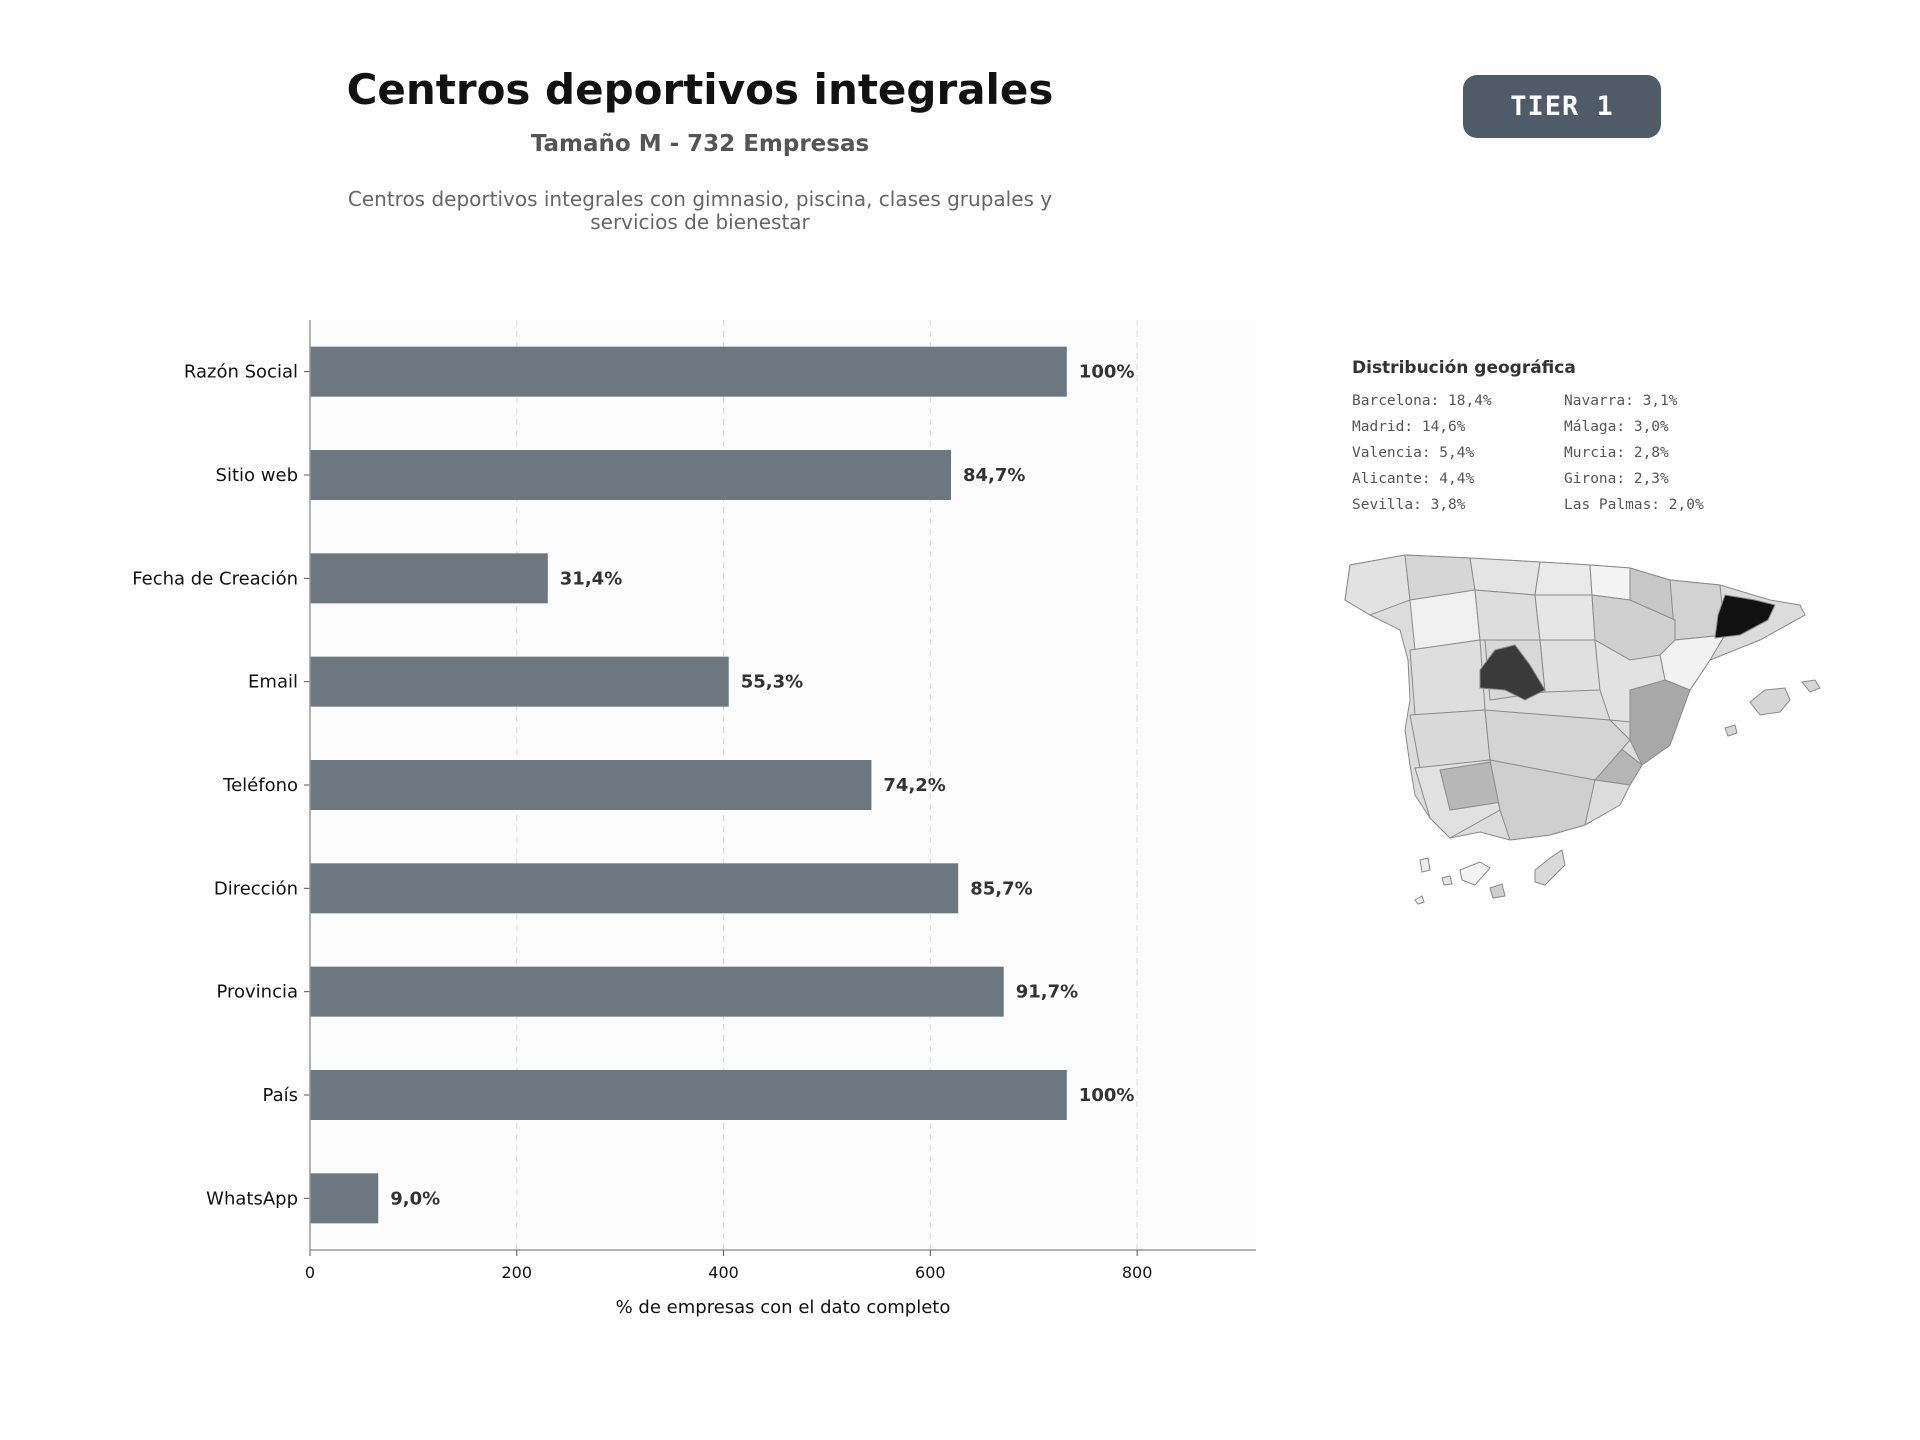  I want to click on geo-item: Málaga: 3,0%, so click(1616, 427).